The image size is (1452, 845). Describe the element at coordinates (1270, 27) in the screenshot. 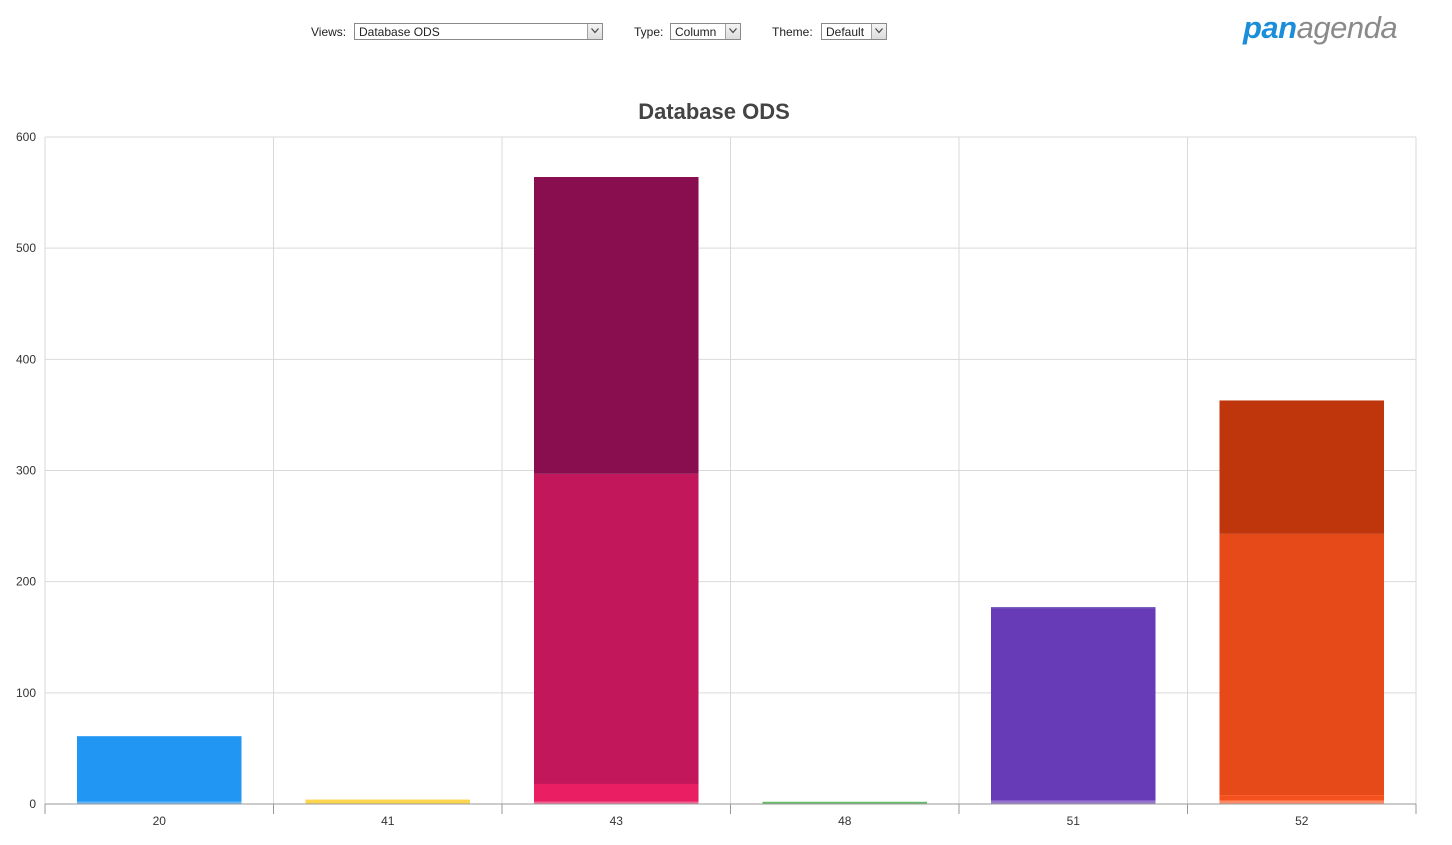

I see `logo-part-pan: pan` at that location.